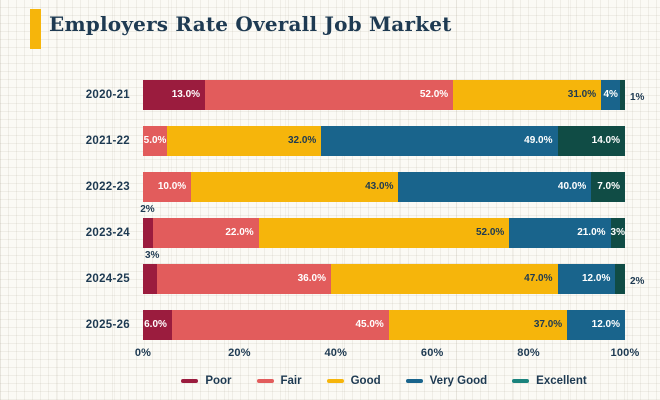 The width and height of the screenshot is (660, 400). I want to click on segment-value-label: 32.0%, so click(302, 140).